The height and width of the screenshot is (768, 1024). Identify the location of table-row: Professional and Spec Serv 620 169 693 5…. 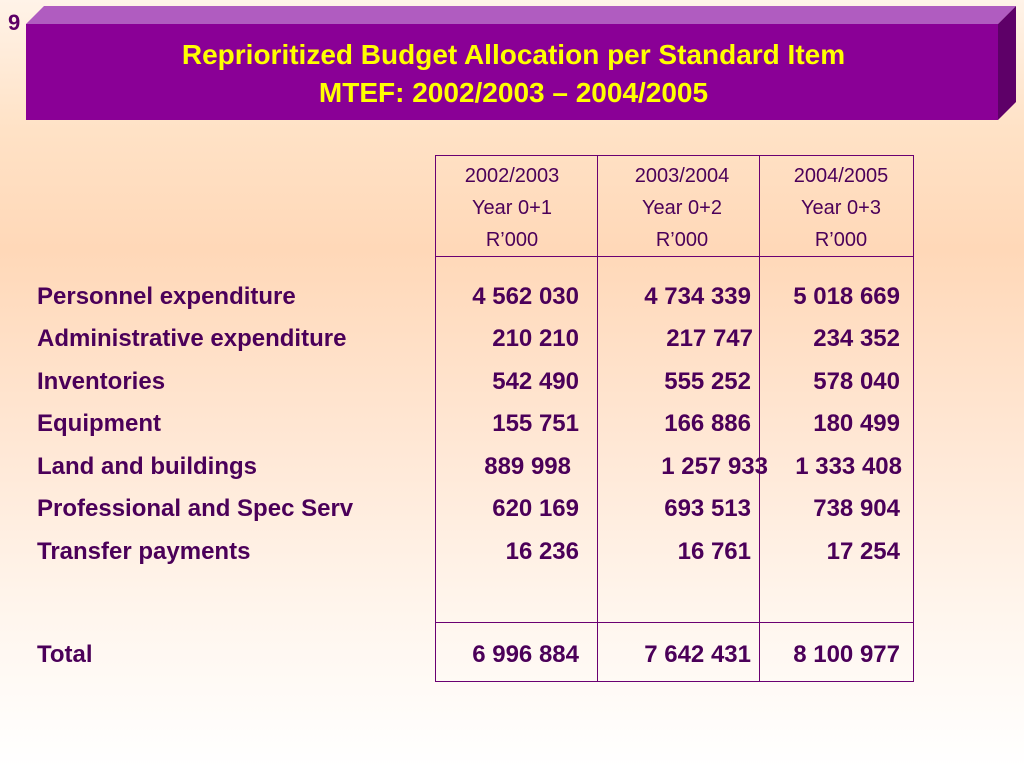
(512, 509).